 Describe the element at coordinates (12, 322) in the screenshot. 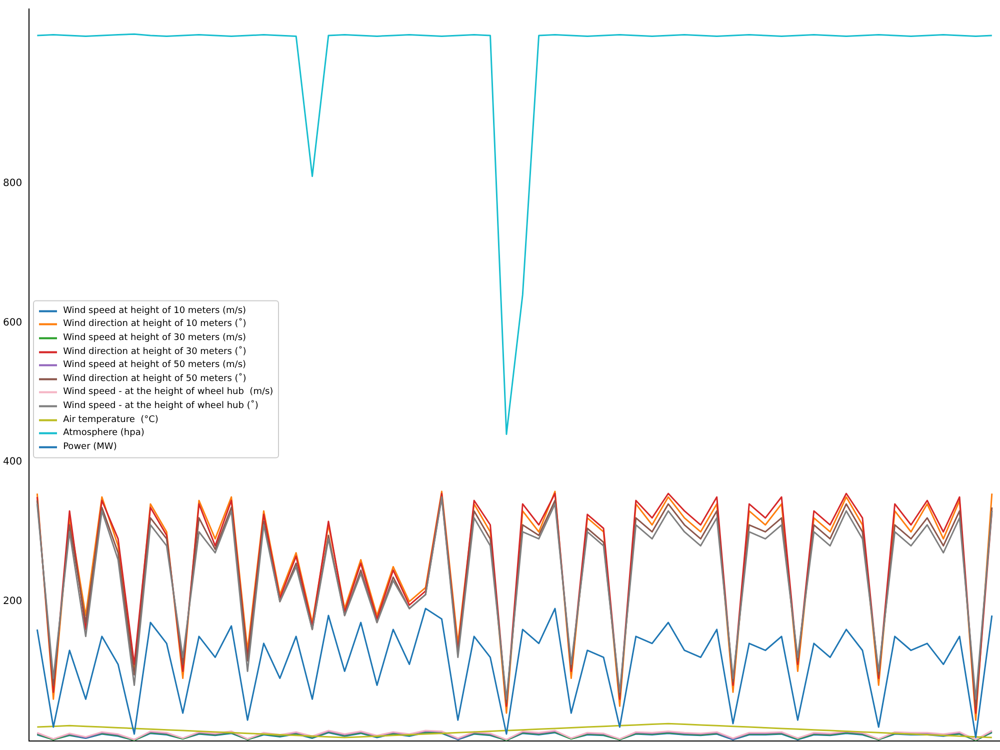

I see `y-tick-label: 600` at that location.